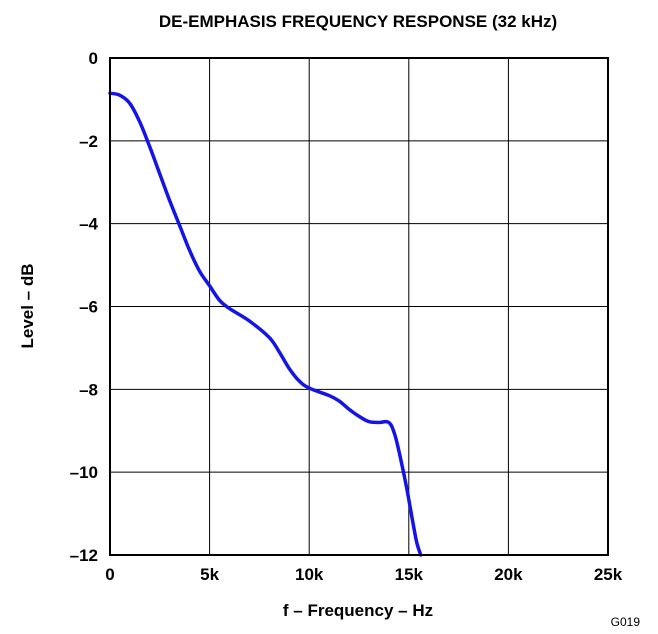 The image size is (658, 634). Describe the element at coordinates (363, 574) in the screenshot. I see `x-axis: 0 5k 10k 15k 20k 25k` at that location.